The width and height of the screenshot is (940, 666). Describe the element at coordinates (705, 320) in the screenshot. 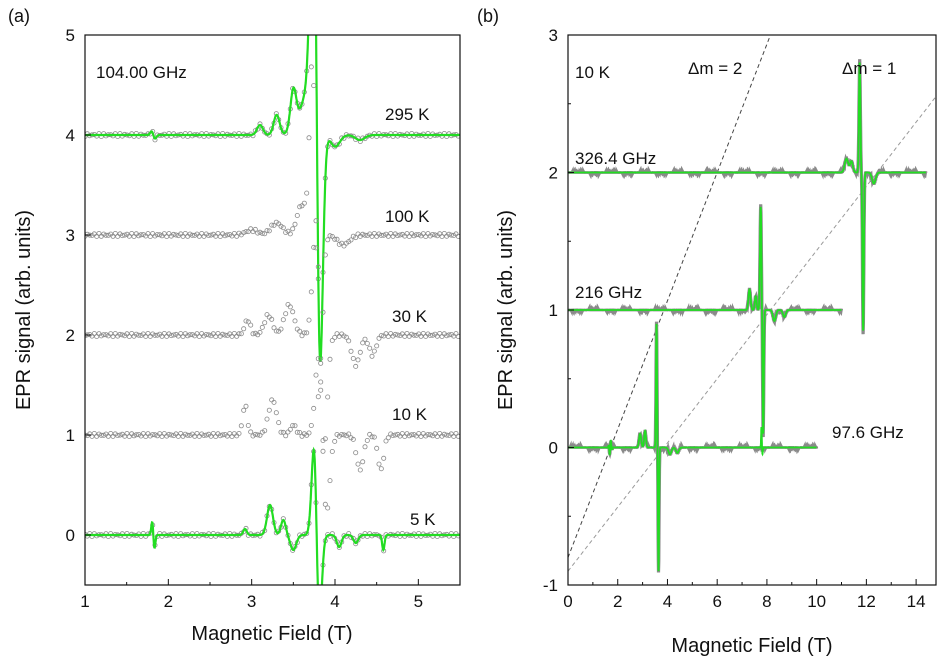

I see `series-216-ghz-fit` at that location.